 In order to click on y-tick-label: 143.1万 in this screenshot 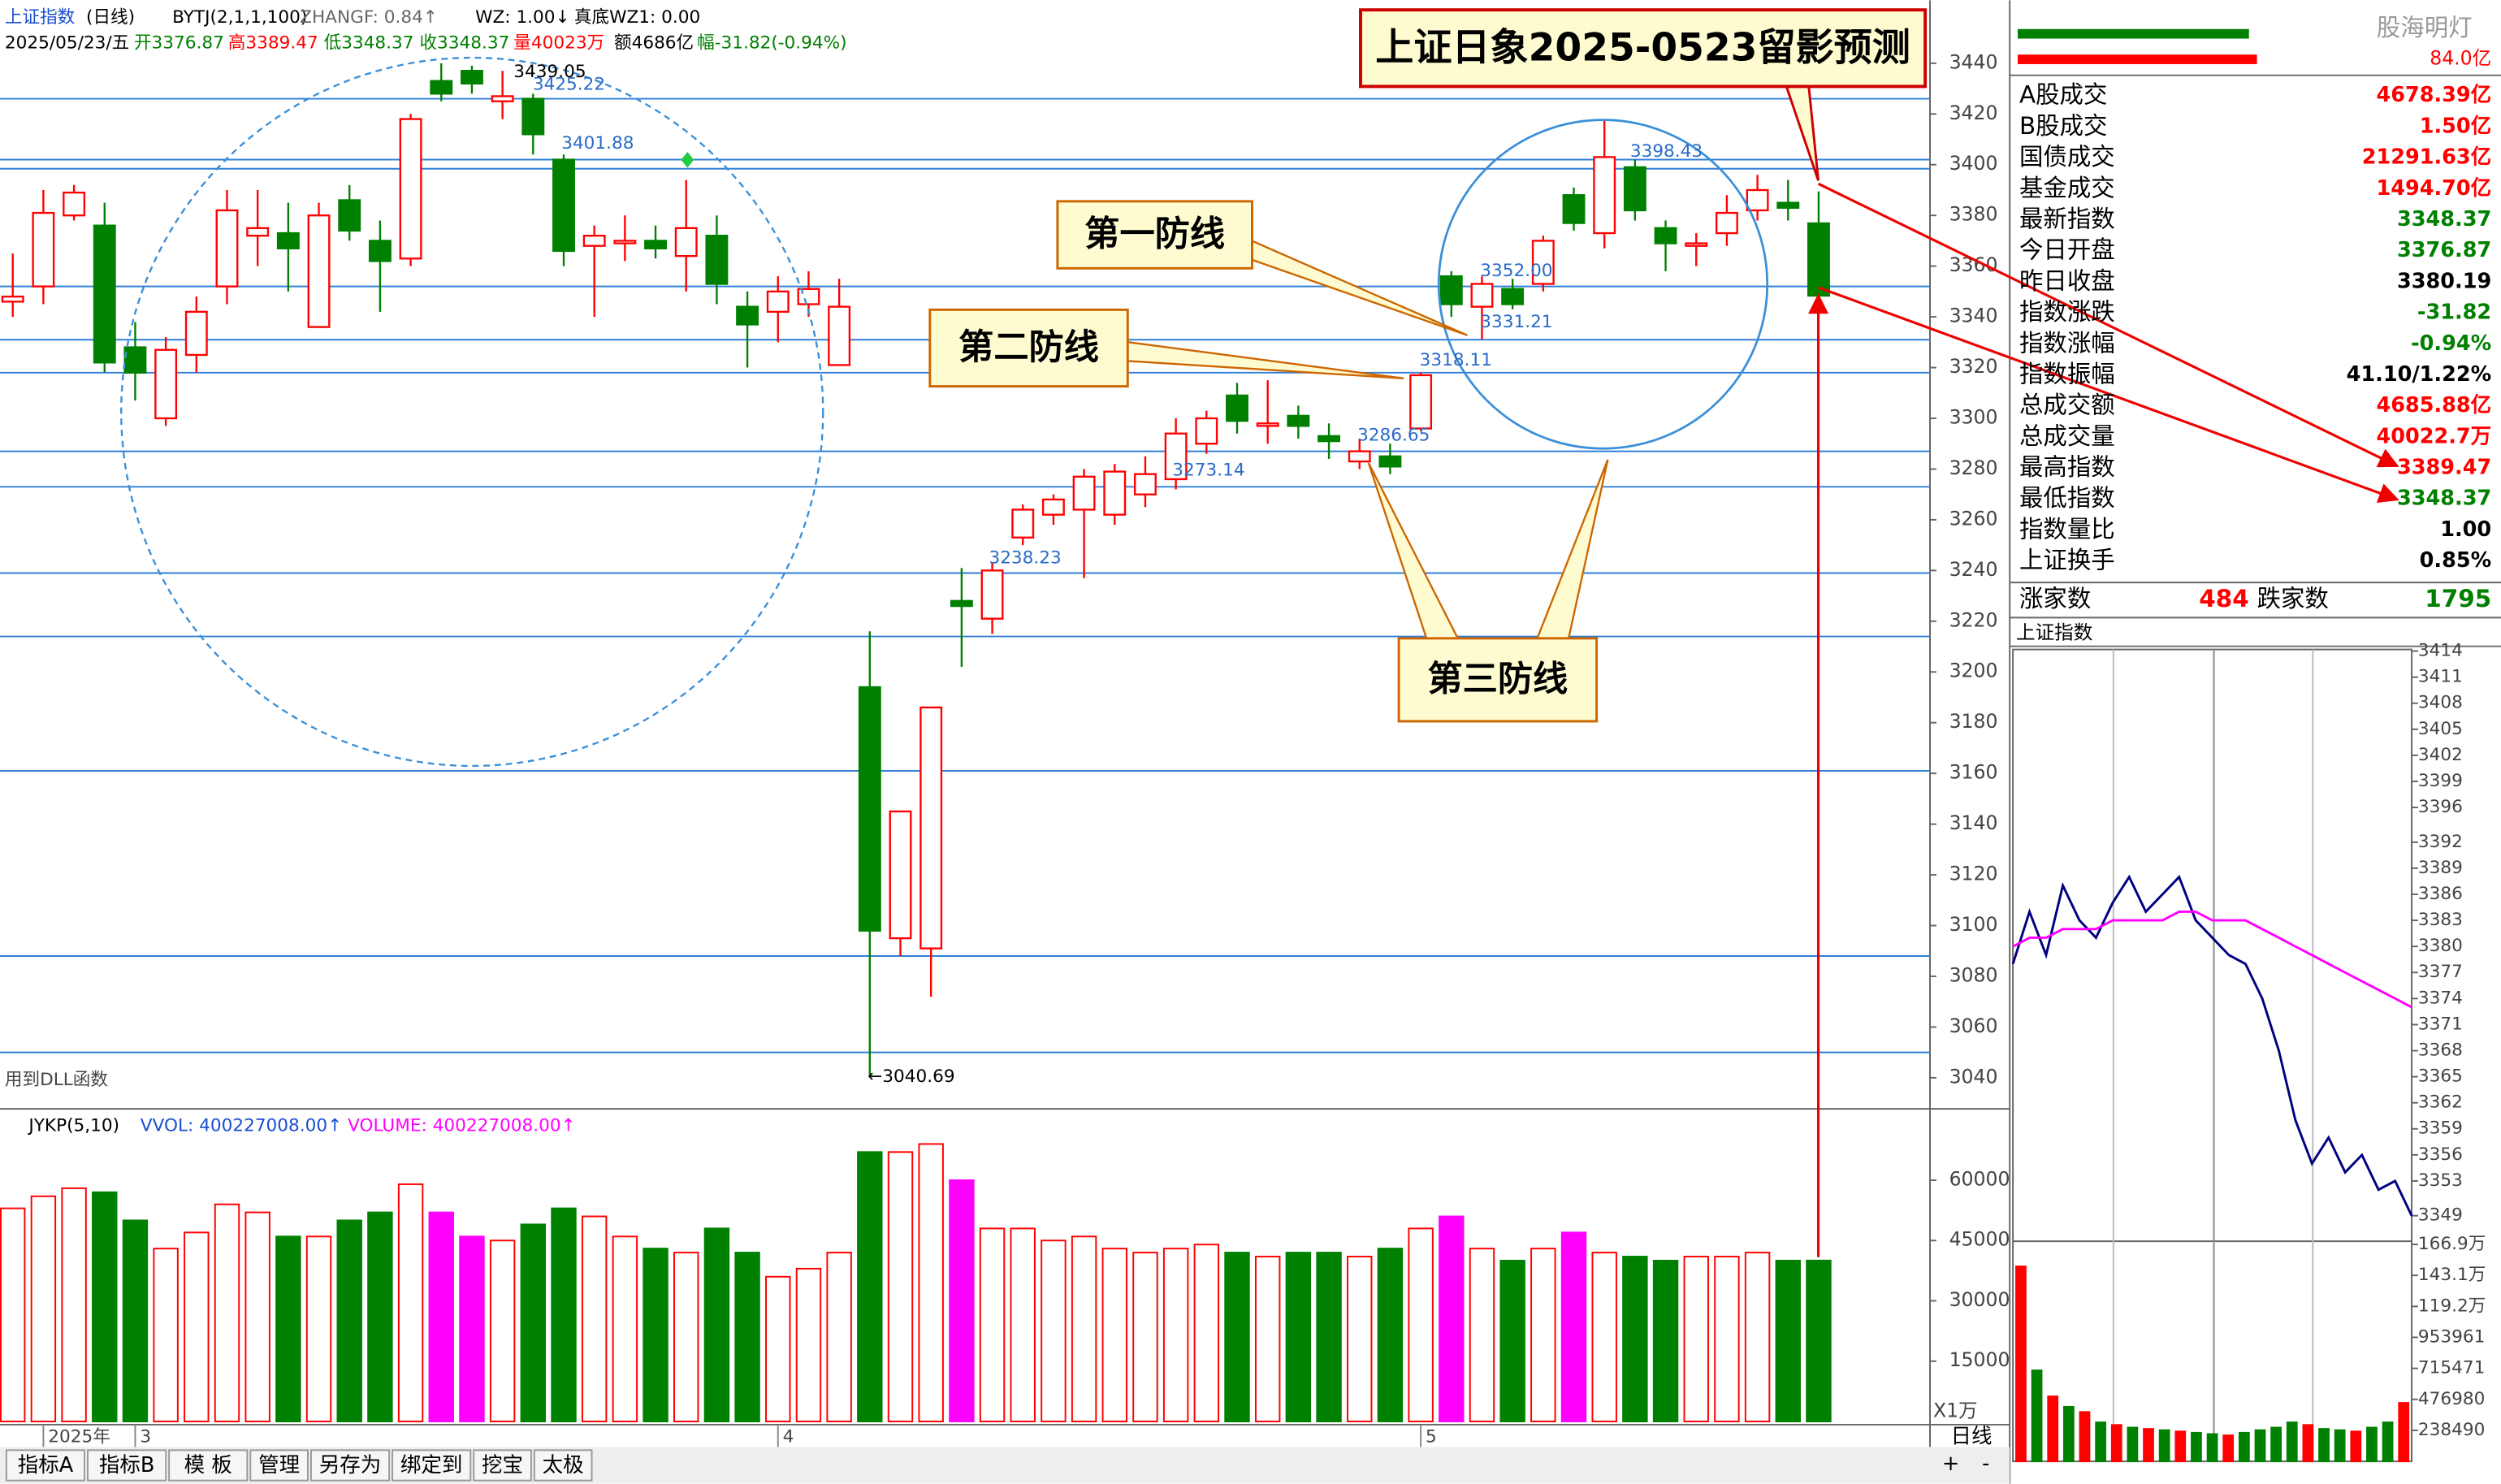, I will do `click(2452, 1275)`.